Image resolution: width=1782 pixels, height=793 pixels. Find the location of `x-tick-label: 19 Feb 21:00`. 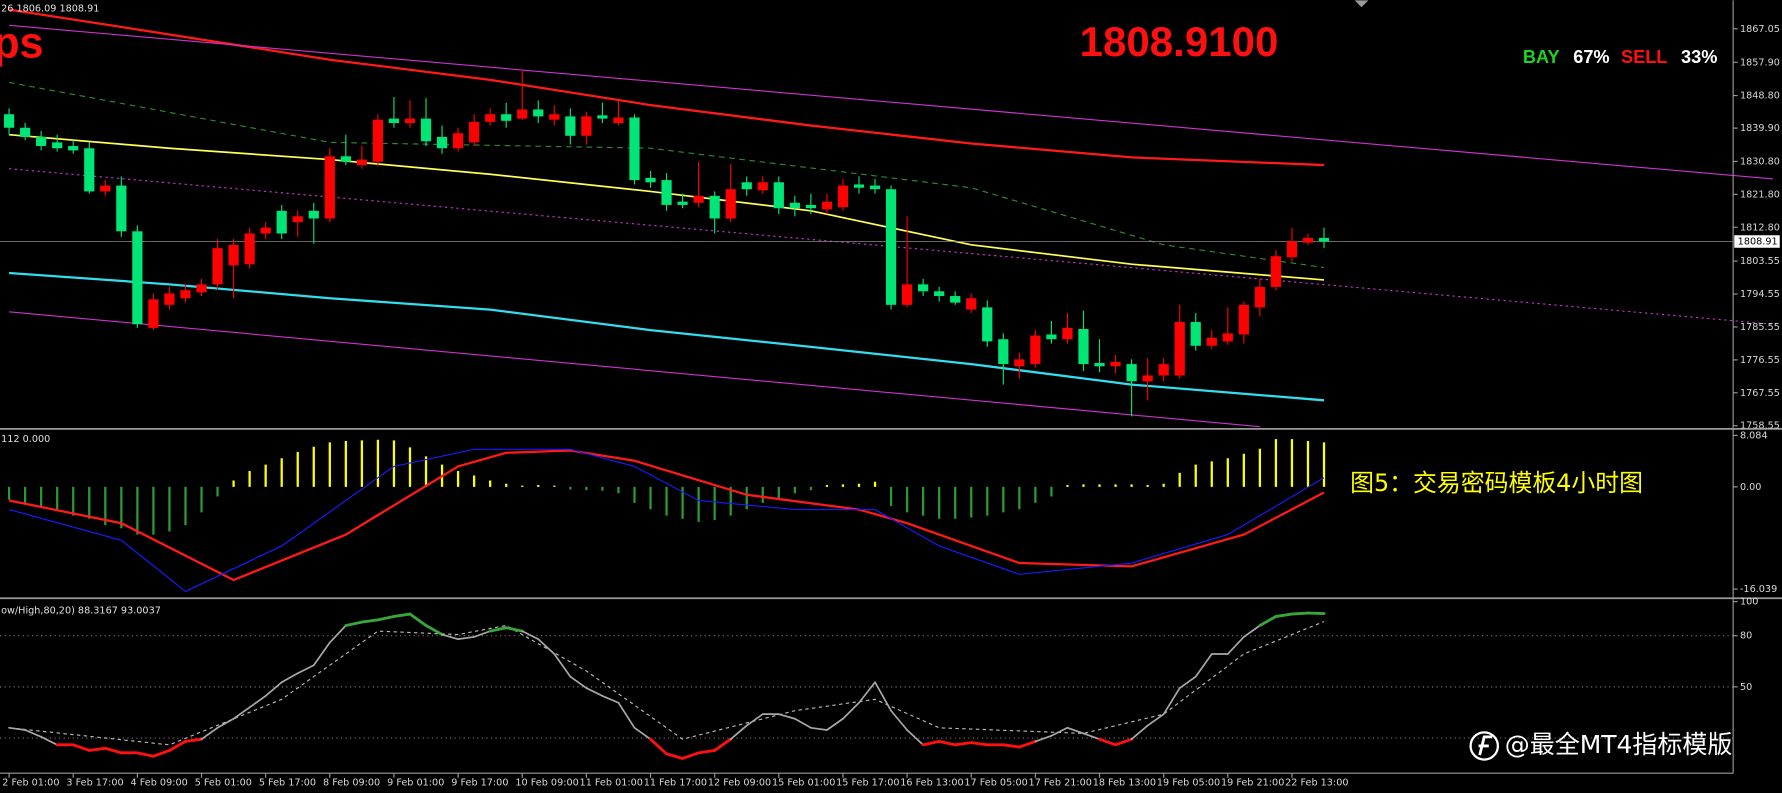

x-tick-label: 19 Feb 21:00 is located at coordinates (1252, 782).